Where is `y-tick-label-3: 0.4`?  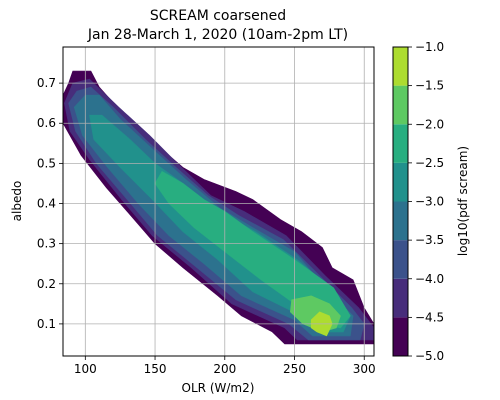
y-tick-label-3: 0.4 is located at coordinates (46, 204).